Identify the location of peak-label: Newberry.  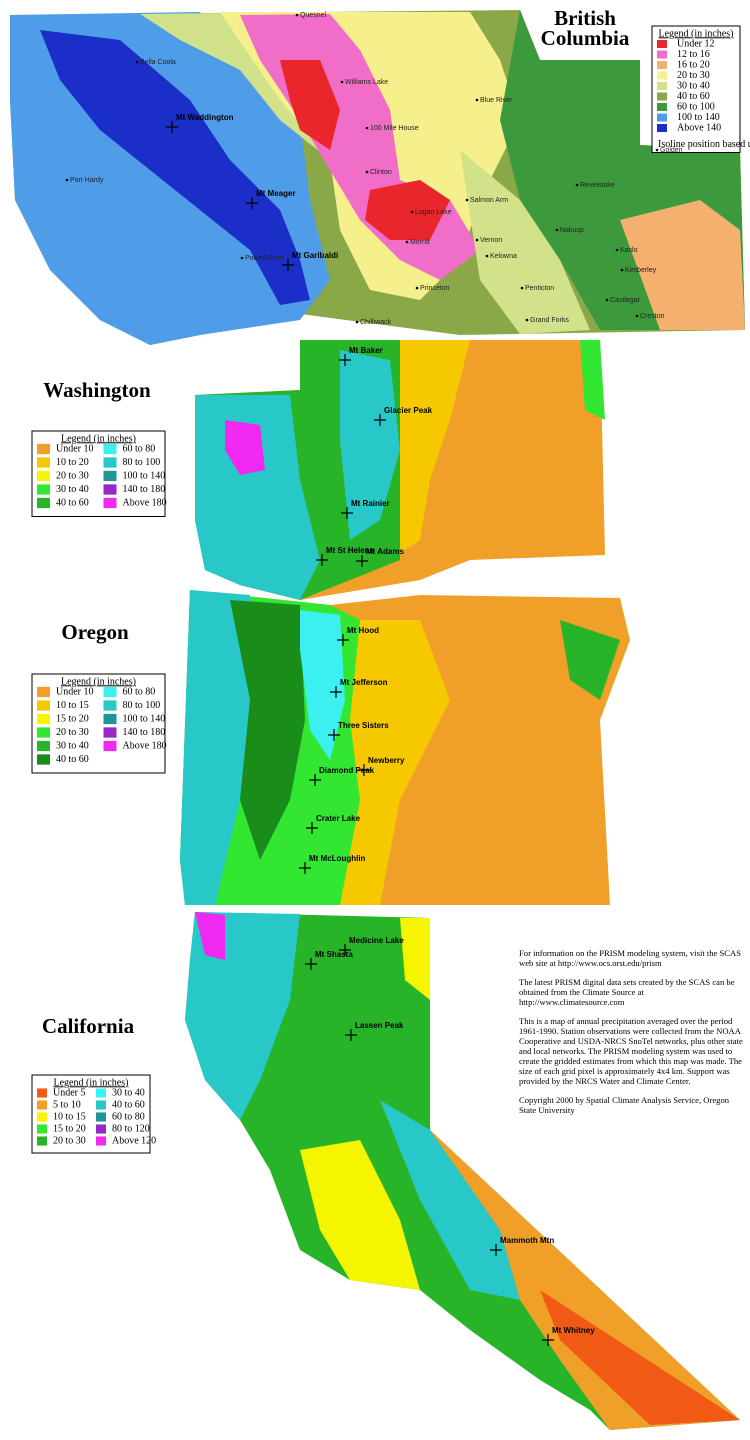
(386, 760).